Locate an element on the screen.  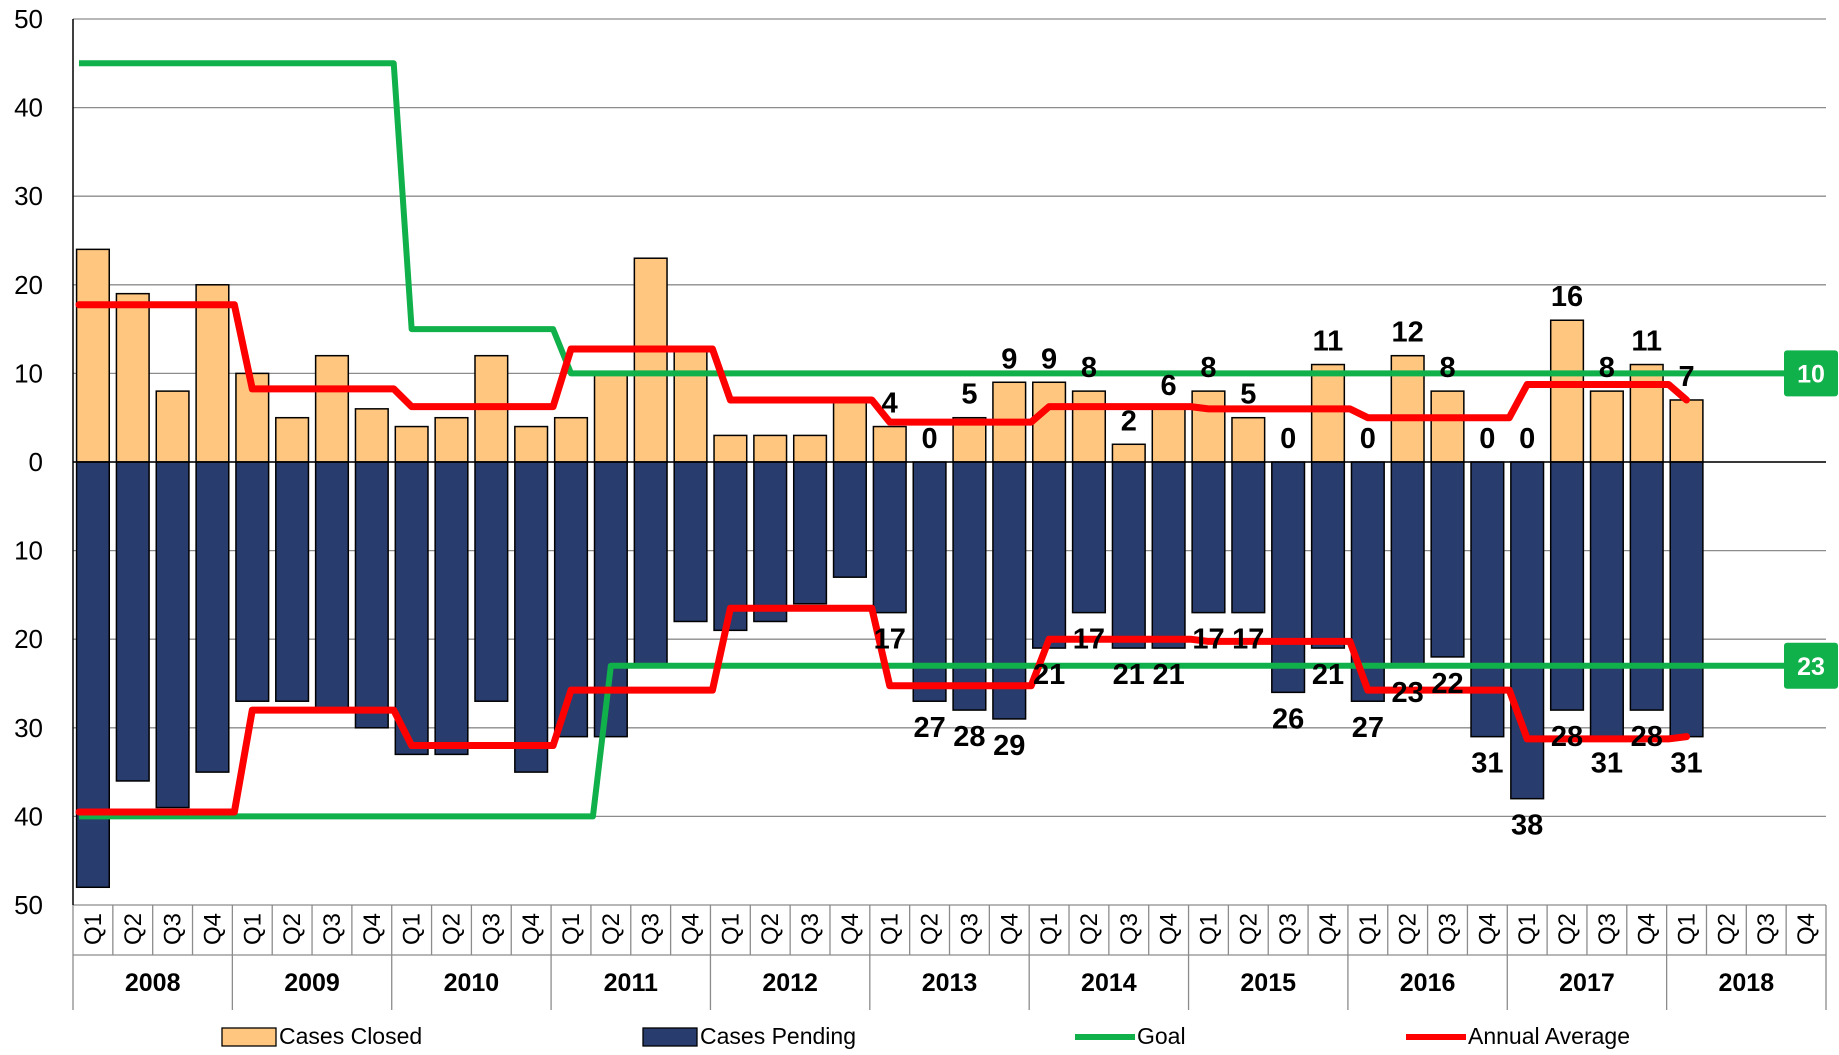
goal-line-lower is located at coordinates (957, 741).